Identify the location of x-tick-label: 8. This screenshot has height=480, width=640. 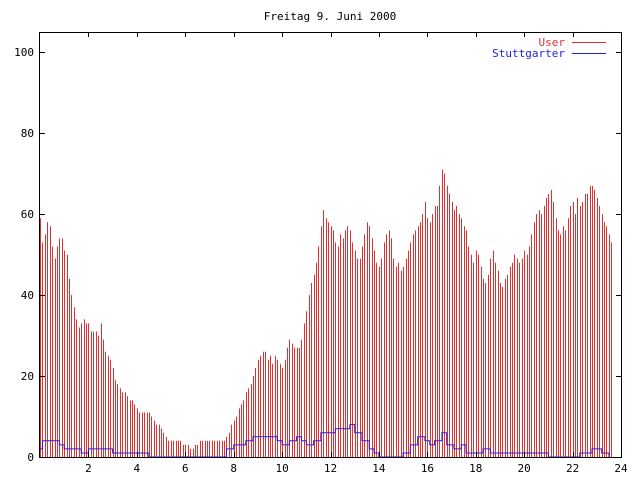
(233, 468).